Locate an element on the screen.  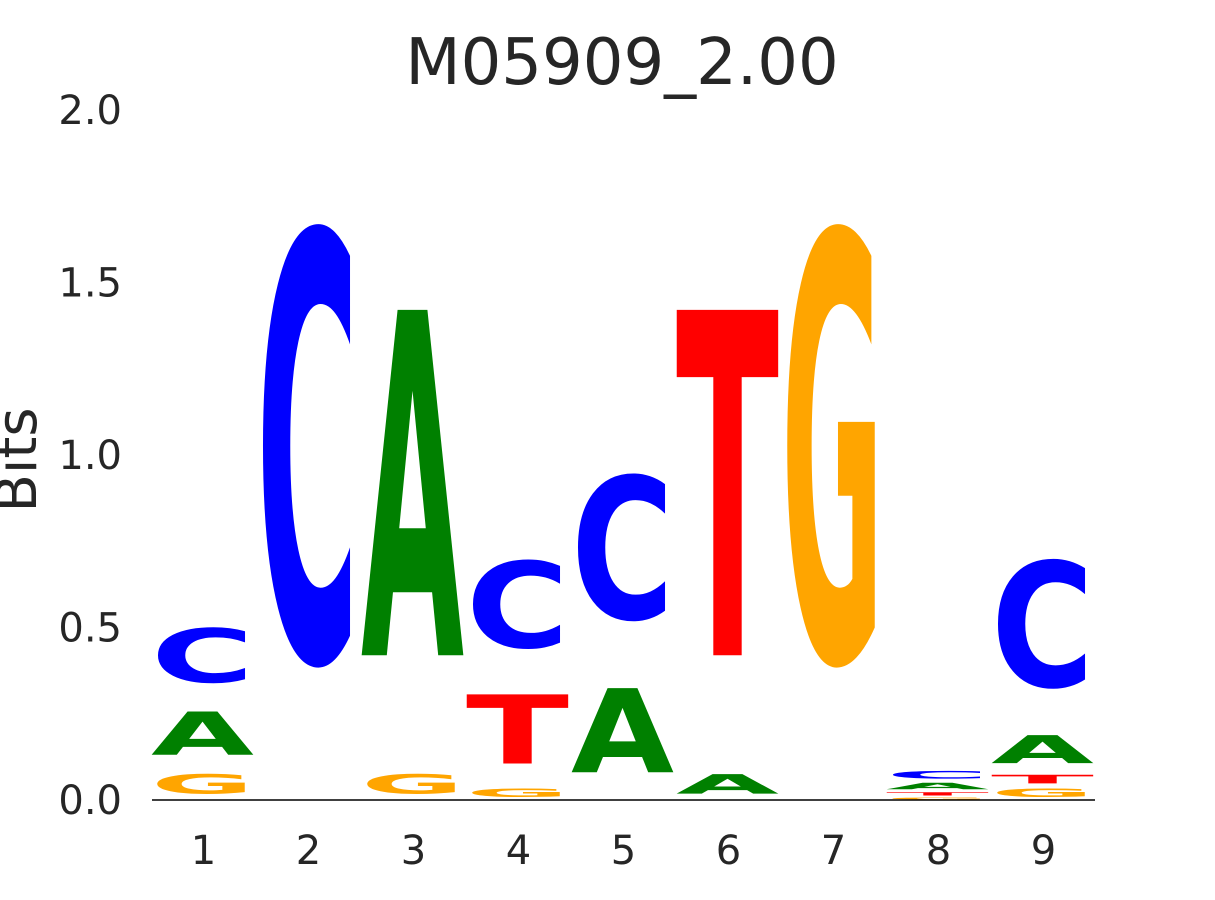
x-axis-ticks: 1 2 3 4 5 6 7 8 9 is located at coordinates (623, 851).